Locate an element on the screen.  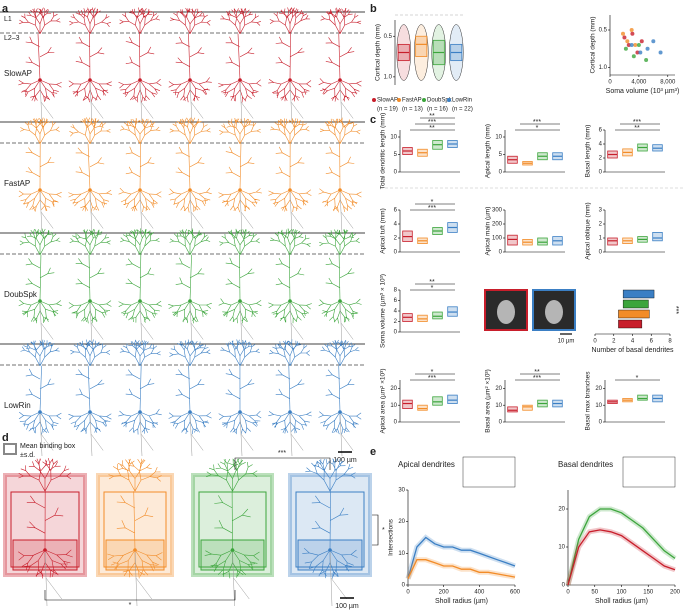
y-axis-label: Apical length (mm) is located at coordinates (488, 151).